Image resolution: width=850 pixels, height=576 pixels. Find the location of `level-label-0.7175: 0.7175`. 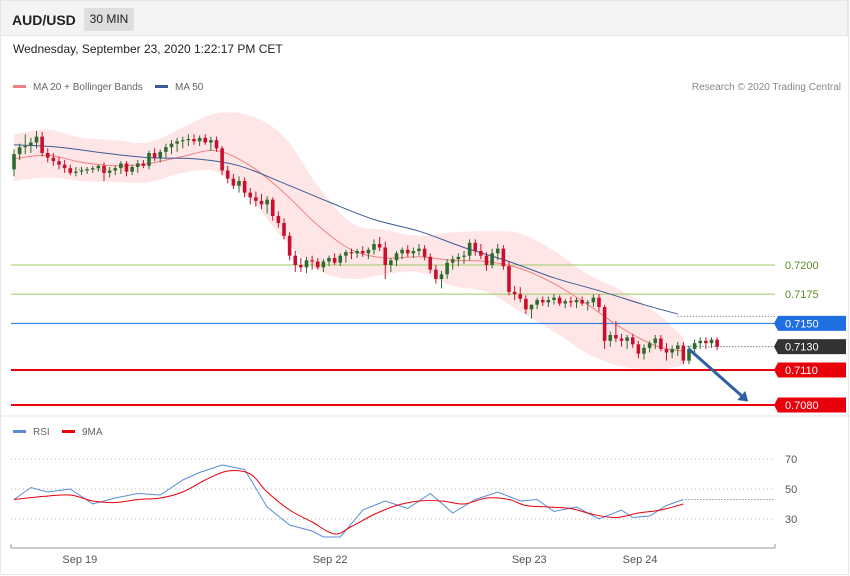

level-label-0.7175: 0.7175 is located at coordinates (802, 295).